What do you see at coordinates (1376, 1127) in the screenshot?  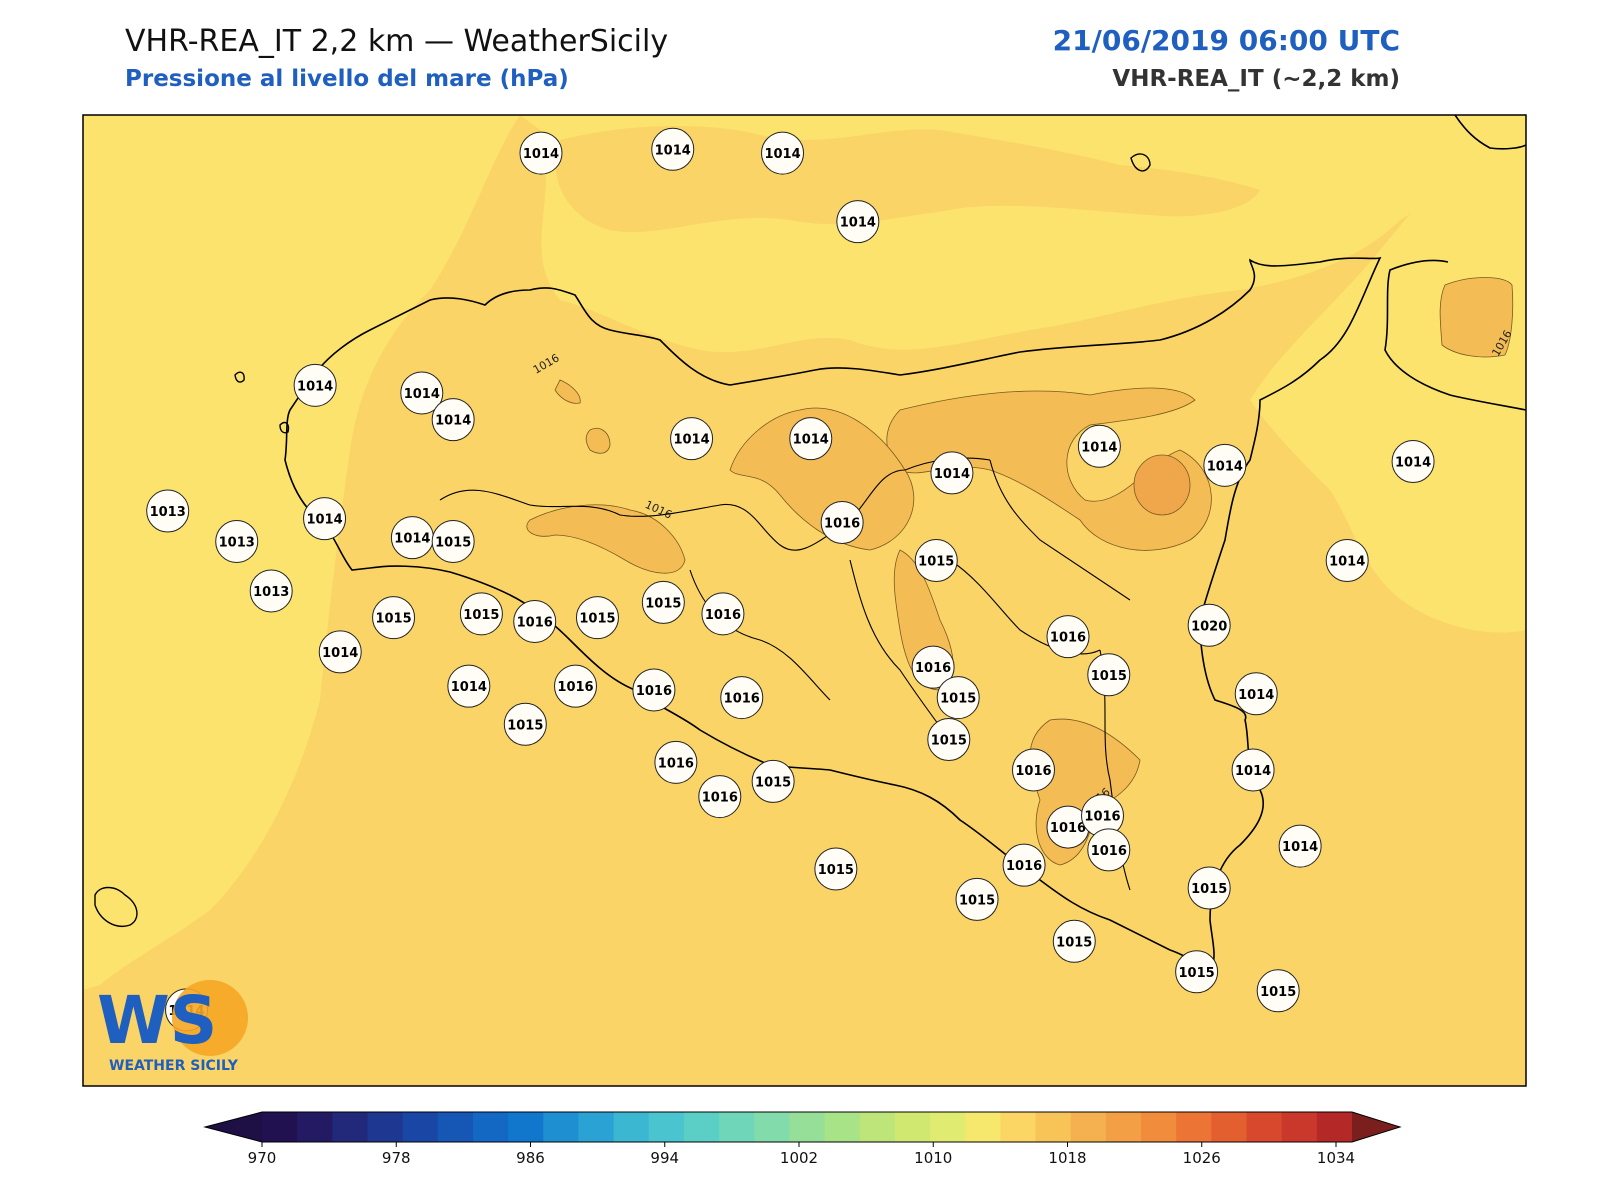 I see `colorbar-over-arrow` at bounding box center [1376, 1127].